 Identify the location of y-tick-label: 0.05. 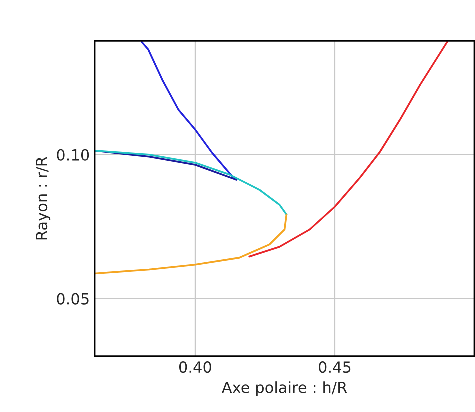
(73, 299).